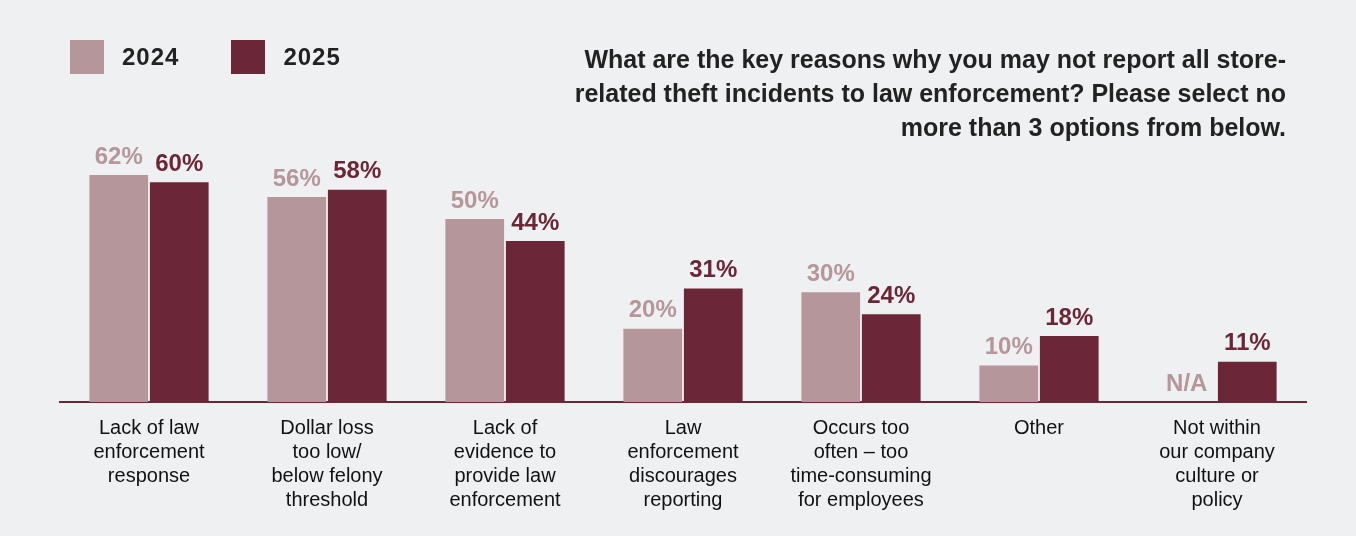 The image size is (1356, 536). Describe the element at coordinates (505, 462) in the screenshot. I see `x-tick-label: Lack of evidence to provide law enforcement` at that location.